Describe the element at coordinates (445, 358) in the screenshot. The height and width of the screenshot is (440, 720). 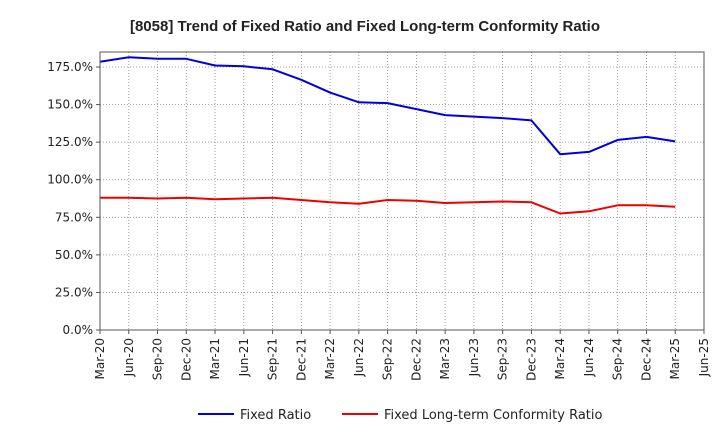
I see `x-tick-label: Mar-23` at that location.